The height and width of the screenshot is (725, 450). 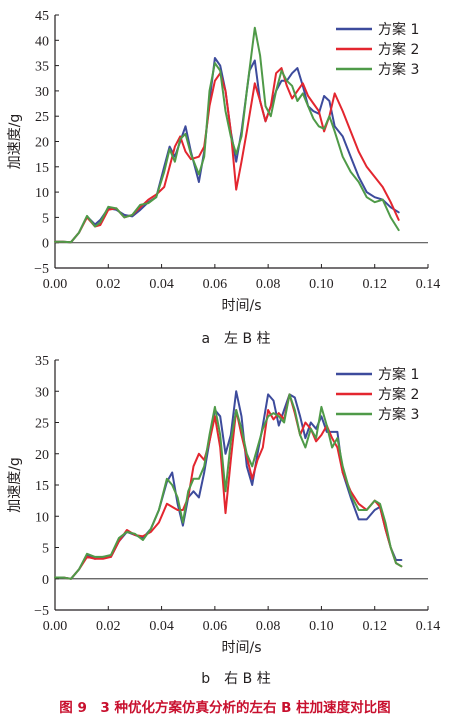 What do you see at coordinates (224, 707) in the screenshot?
I see `figure-caption: 图 9 3 种优化方案仿真分析的左右 B 柱加速度对比图` at bounding box center [224, 707].